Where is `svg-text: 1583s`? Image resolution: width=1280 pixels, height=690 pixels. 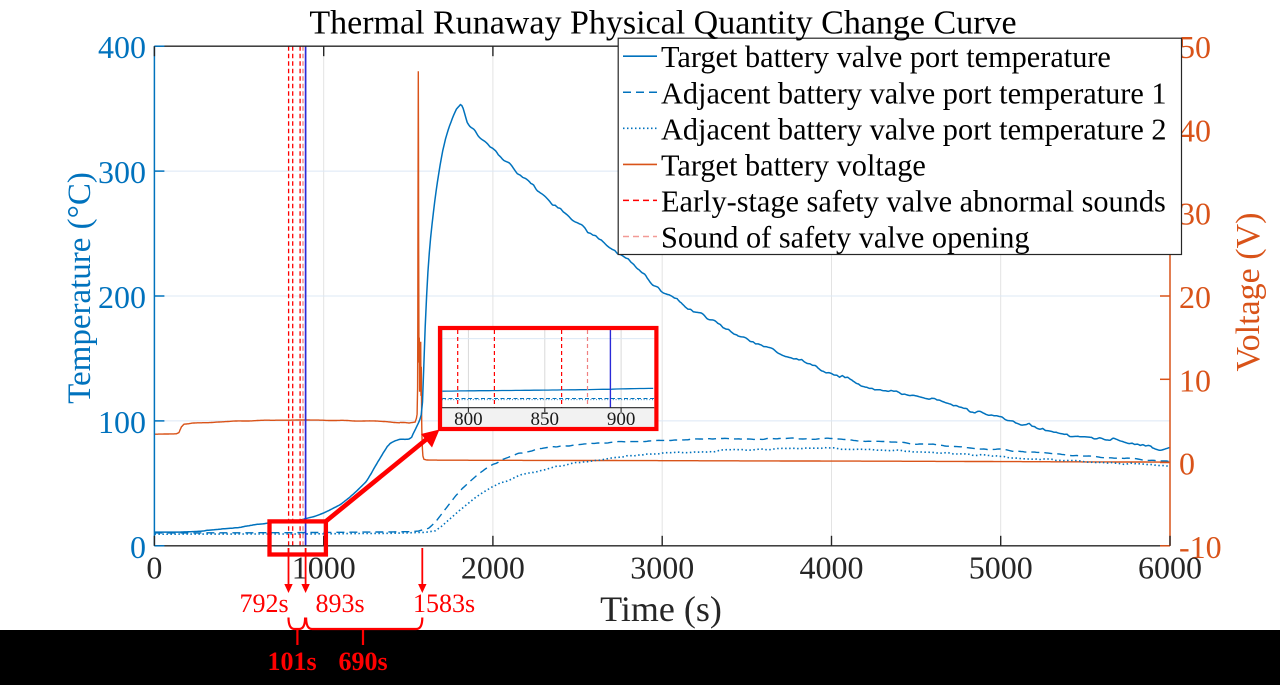
svg-text: 1583s is located at coordinates (444, 603).